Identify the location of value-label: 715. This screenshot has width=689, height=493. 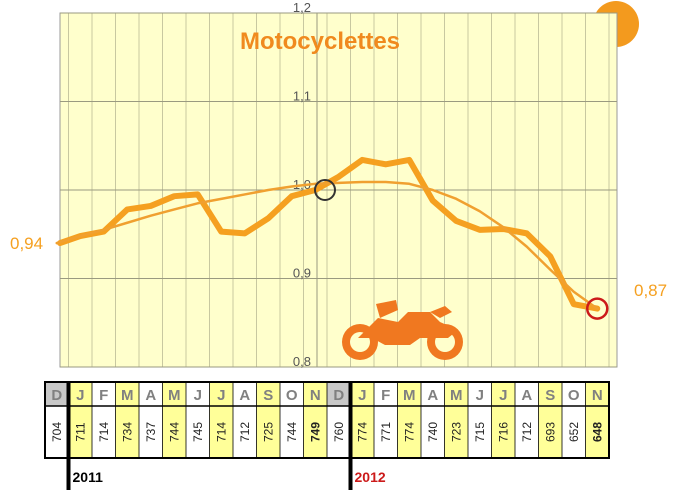
(480, 432).